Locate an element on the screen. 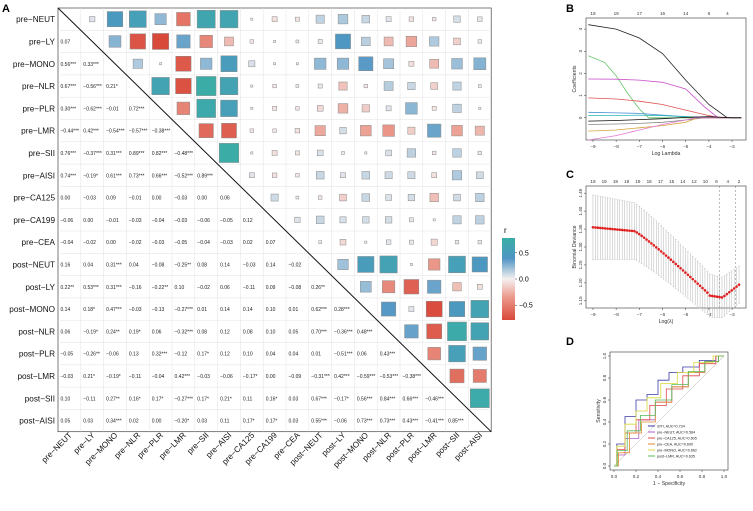  top-tick-label: 16 is located at coordinates (663, 13).